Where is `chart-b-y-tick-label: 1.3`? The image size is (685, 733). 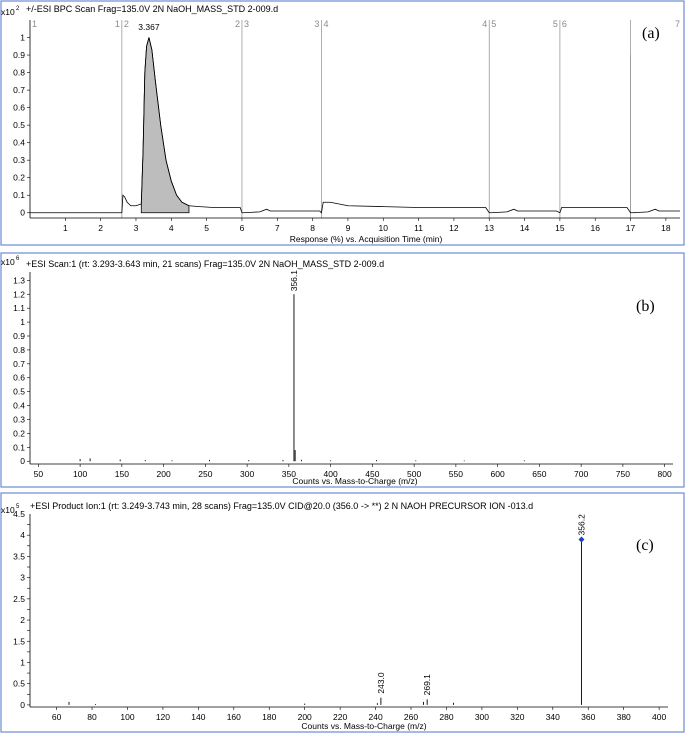
chart-b-y-tick-label: 1.3 is located at coordinates (19, 280).